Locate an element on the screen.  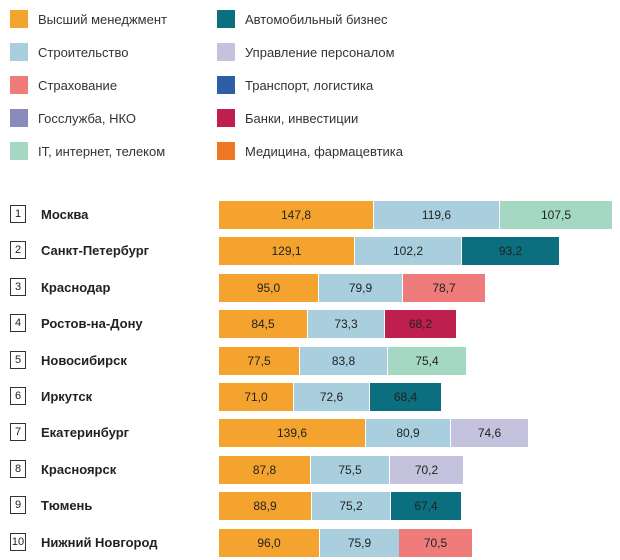
legend-item: Управление персоналом is located at coordinates (306, 52).